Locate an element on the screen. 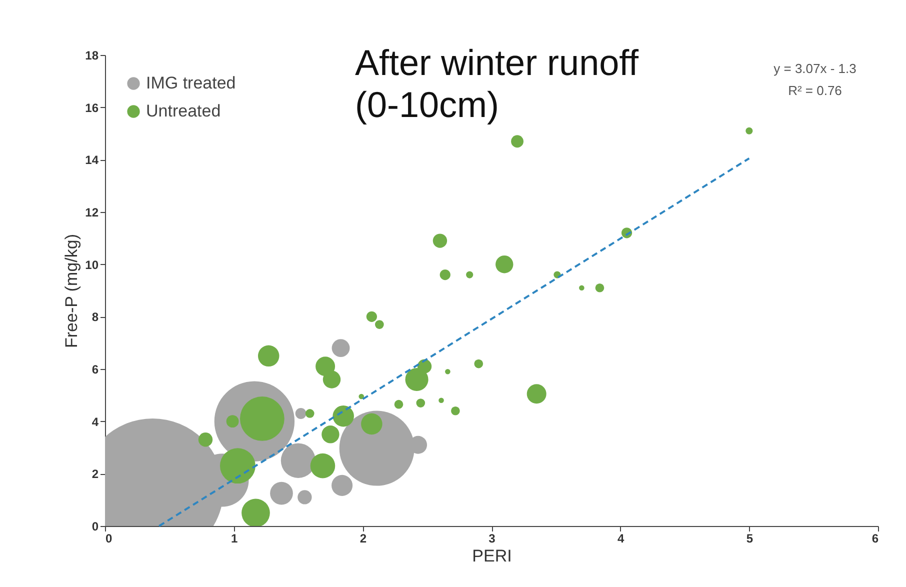 This screenshot has height=587, width=906. x-tick-label: 0 is located at coordinates (109, 539).